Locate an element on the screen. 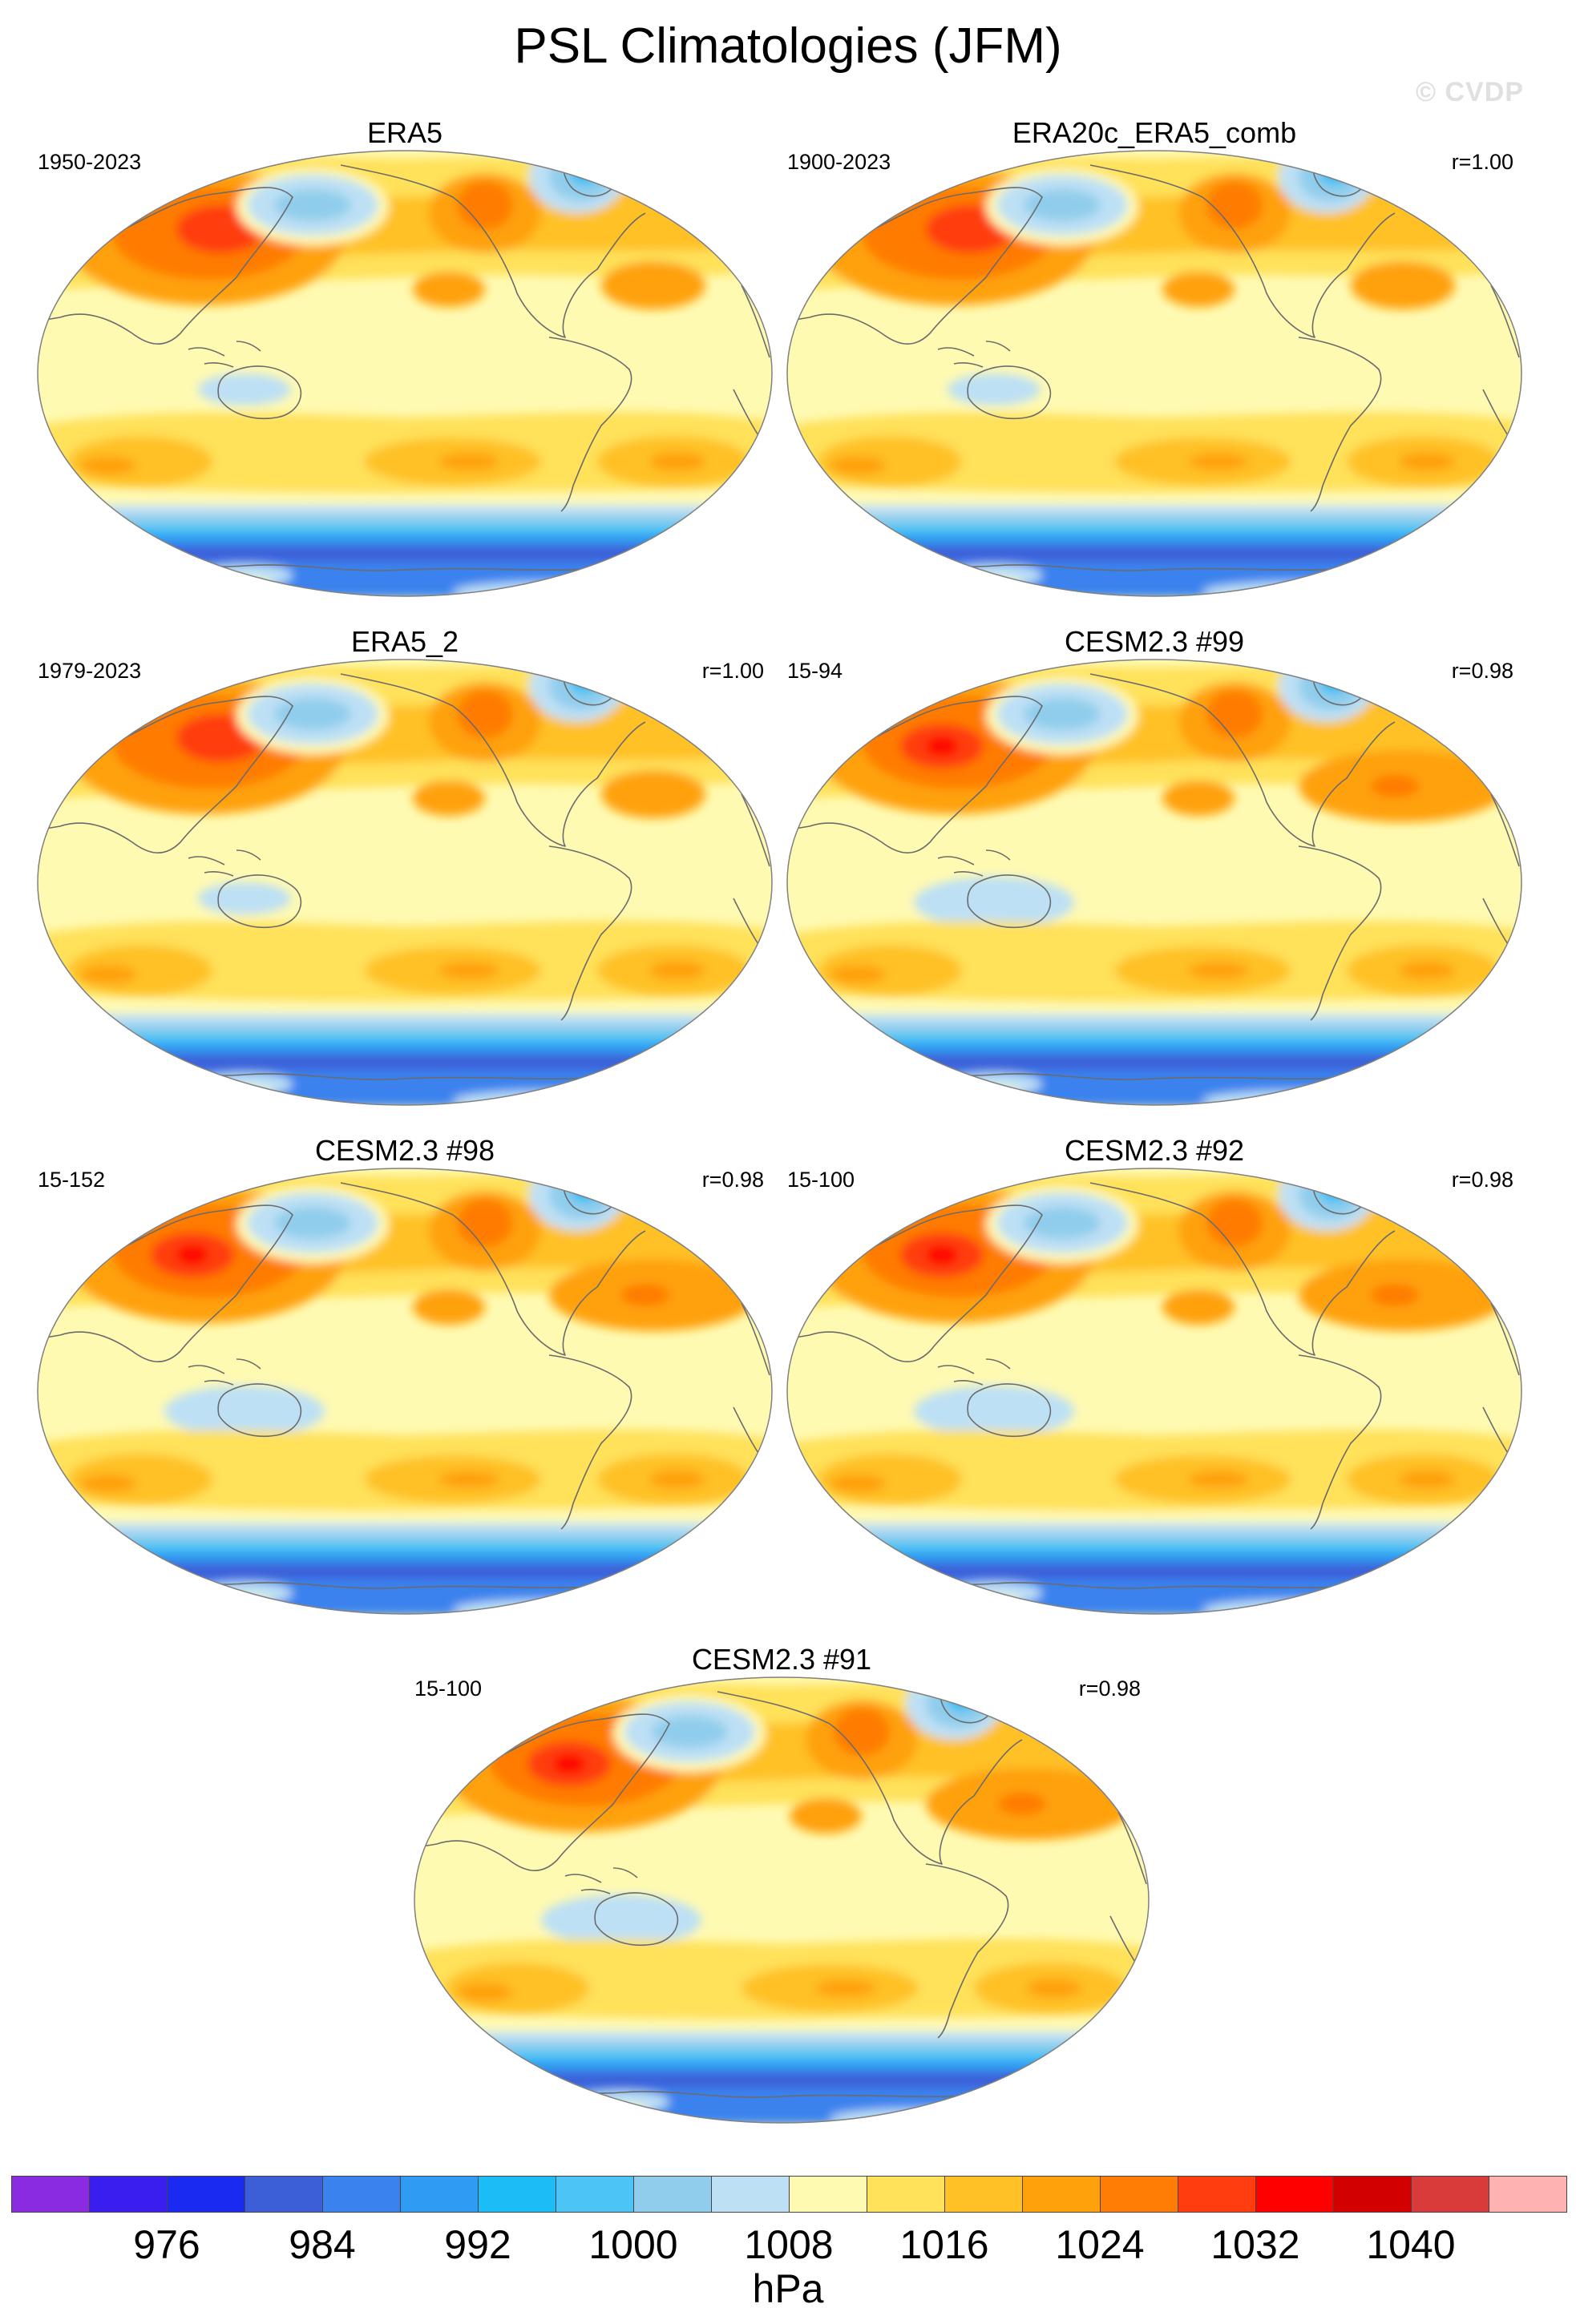 The image size is (1576, 2324). map-panel: CESM2.3 #91 15-100 r=0.98 is located at coordinates (781, 1881).